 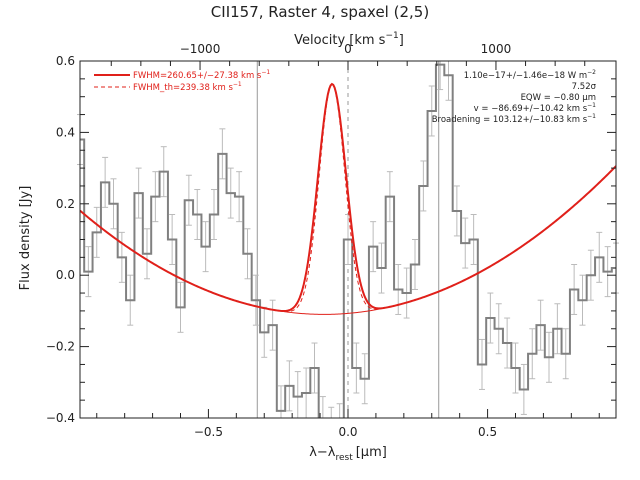 I want to click on chart-title: CII157, Raster 4, spaxel (2,5), so click(x=320, y=12).